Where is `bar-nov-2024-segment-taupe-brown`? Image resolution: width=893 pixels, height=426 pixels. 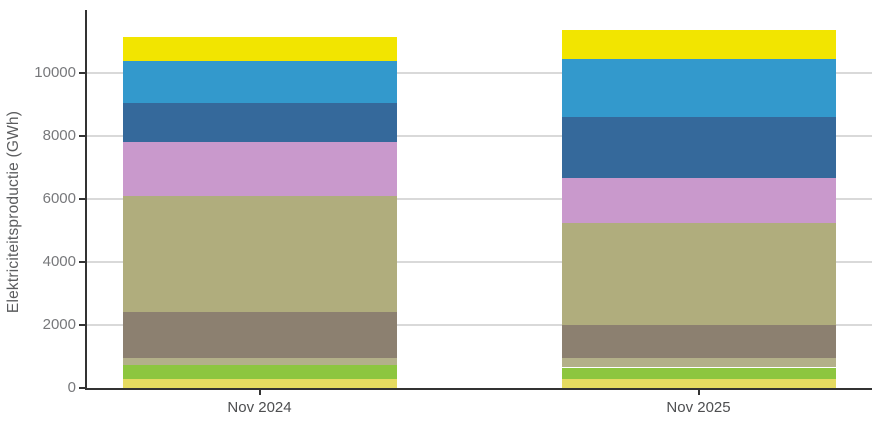 bar-nov-2024-segment-taupe-brown is located at coordinates (259, 335).